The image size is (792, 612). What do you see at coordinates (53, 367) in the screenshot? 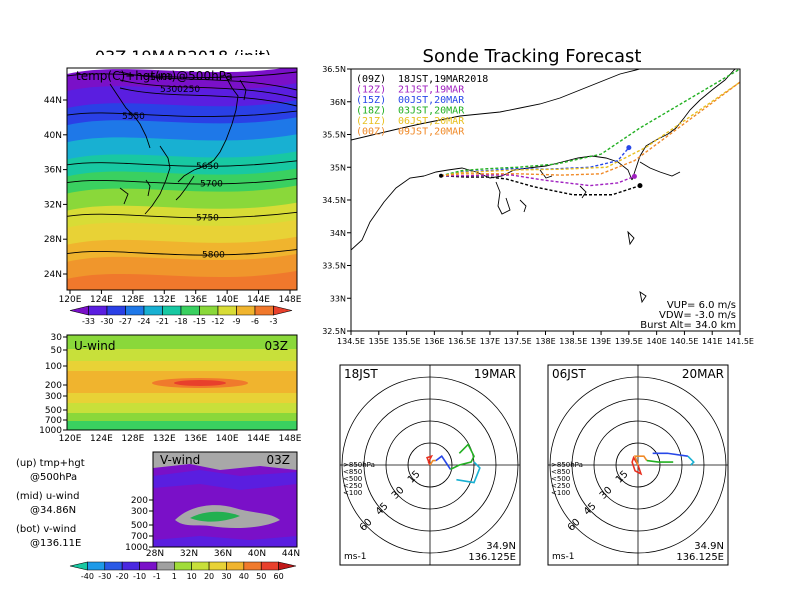
I see `pressure-tick-label: 100` at bounding box center [53, 367].